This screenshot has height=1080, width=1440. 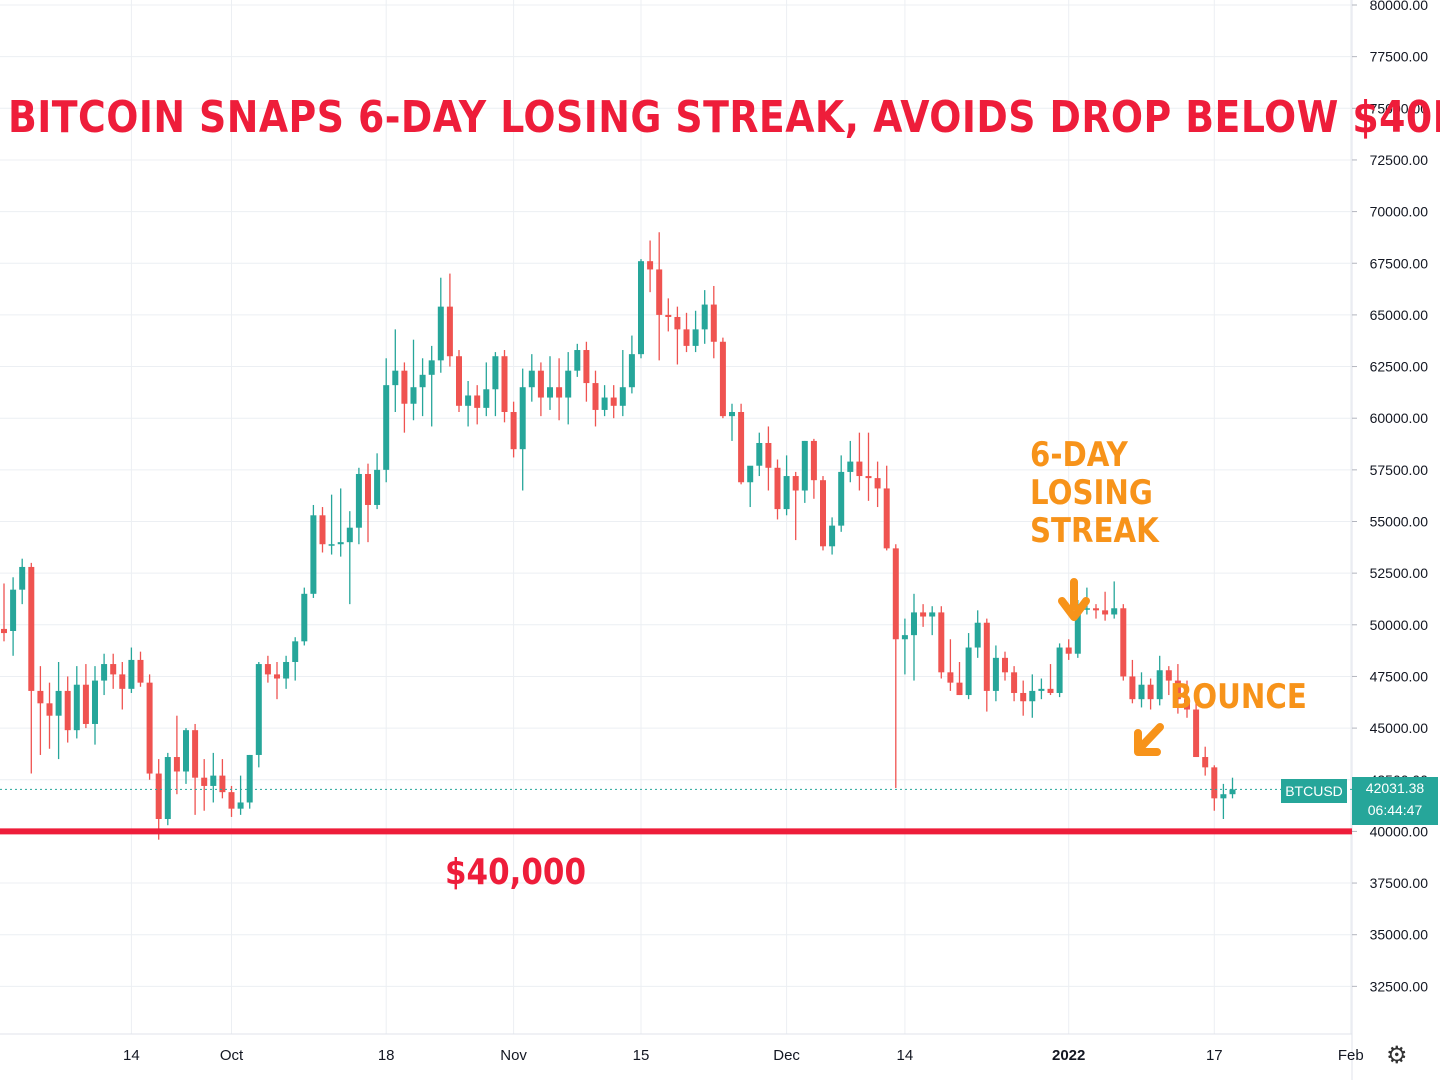 What do you see at coordinates (743, 1055) in the screenshot?
I see `time-axis: 14 Oct 18 Nov 15 Dec 14 2022 17 Feb` at bounding box center [743, 1055].